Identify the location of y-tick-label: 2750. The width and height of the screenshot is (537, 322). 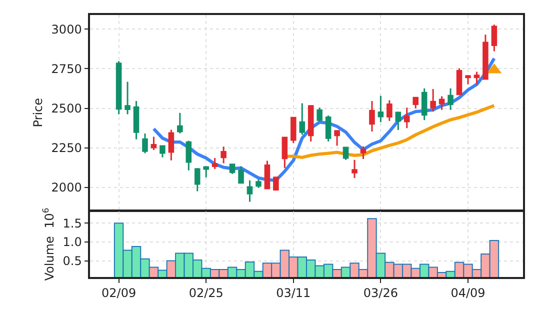
(66, 69).